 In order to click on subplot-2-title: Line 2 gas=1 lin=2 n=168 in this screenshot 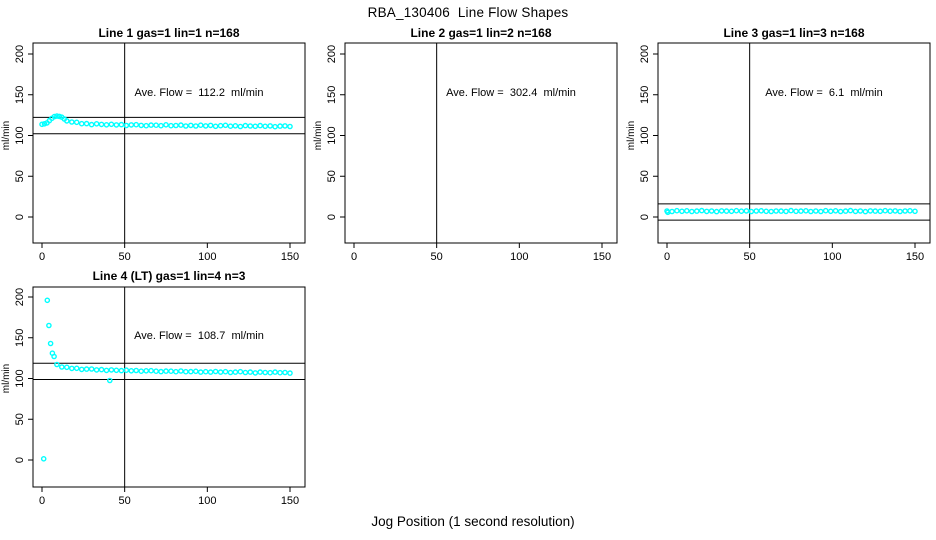, I will do `click(481, 33)`.